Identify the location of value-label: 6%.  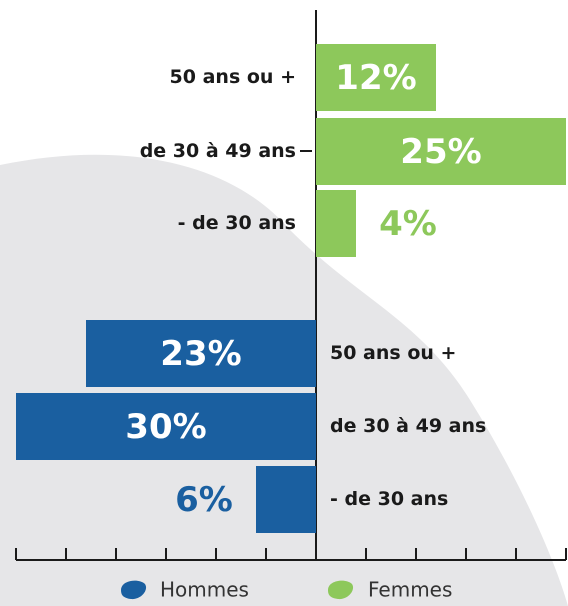
(204, 500).